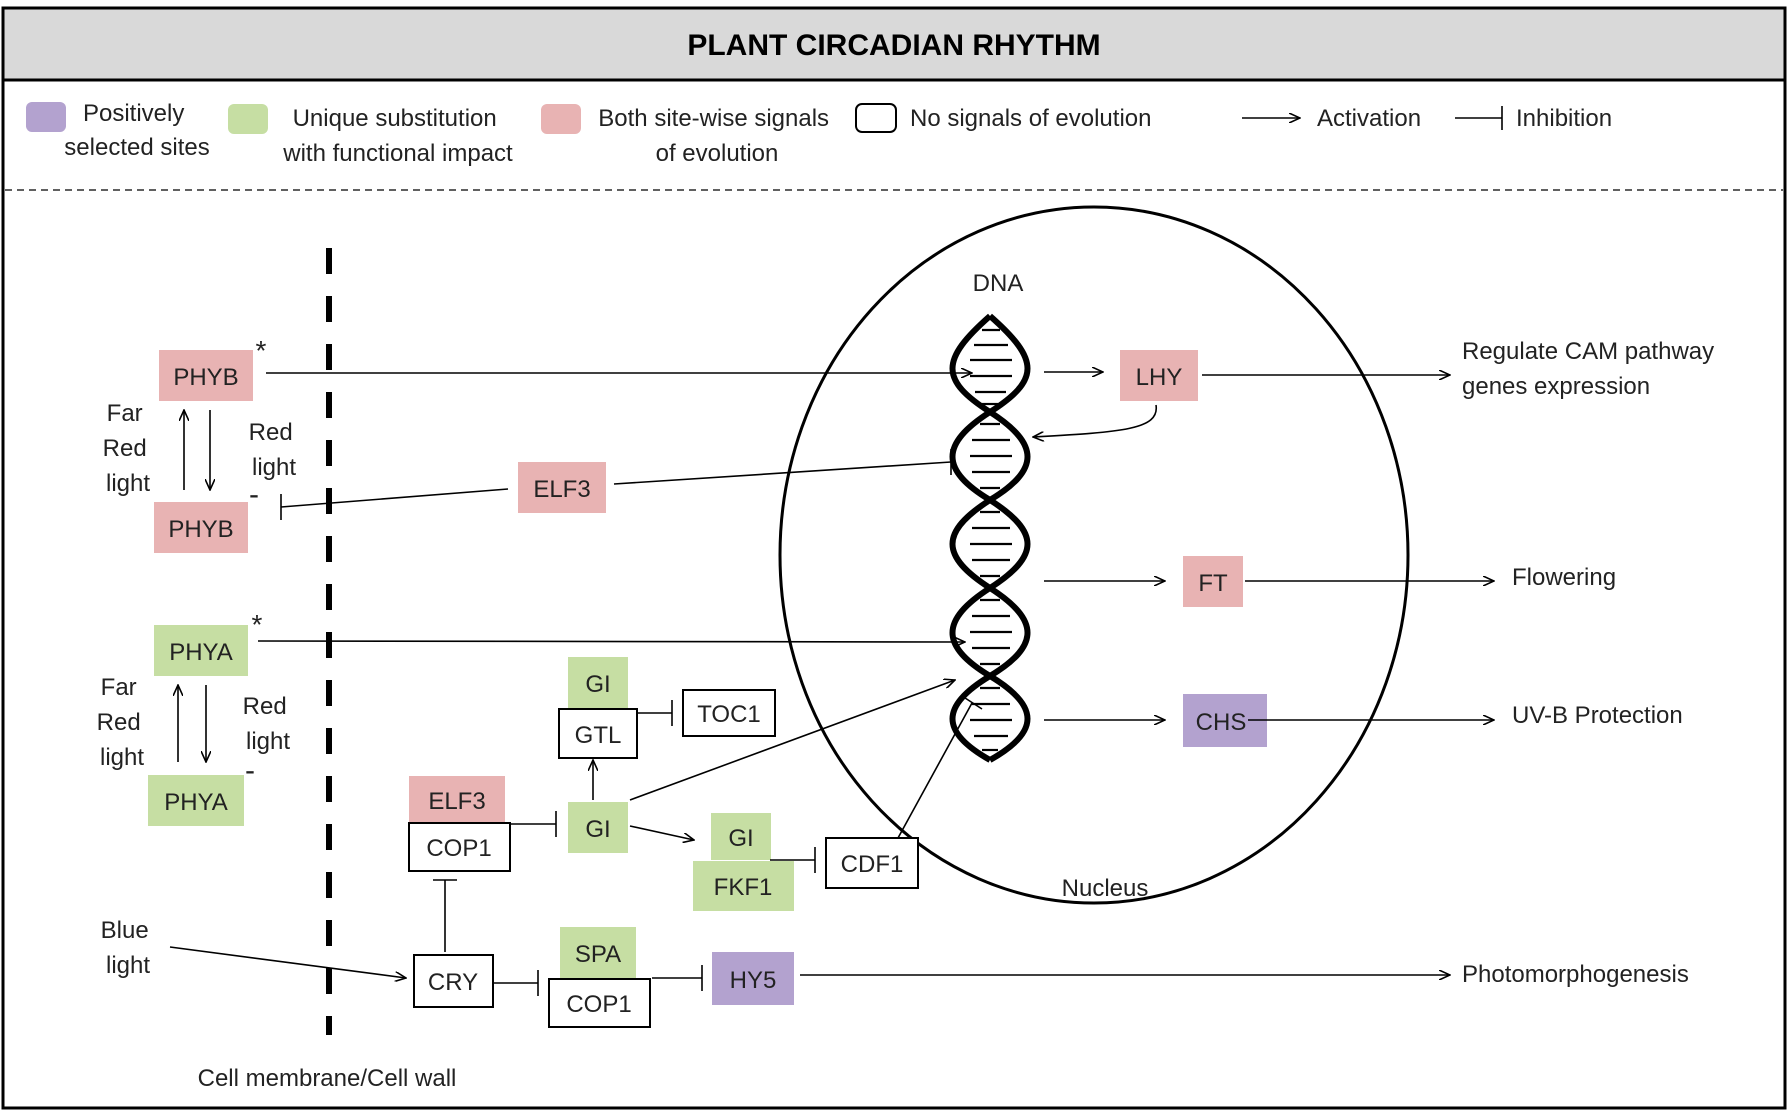 The height and width of the screenshot is (1110, 1788). Describe the element at coordinates (287, 962) in the screenshot. I see `edge-bluelight-cry` at that location.